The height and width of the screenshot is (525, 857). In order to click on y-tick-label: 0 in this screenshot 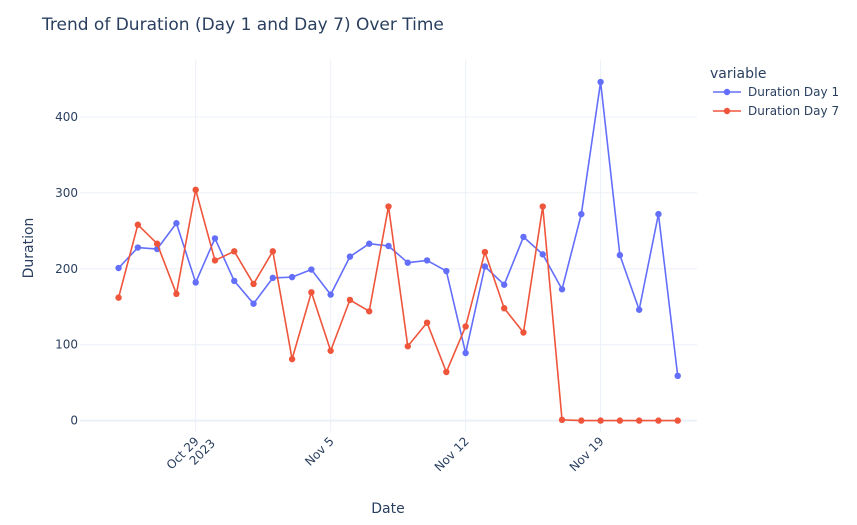, I will do `click(74, 421)`.